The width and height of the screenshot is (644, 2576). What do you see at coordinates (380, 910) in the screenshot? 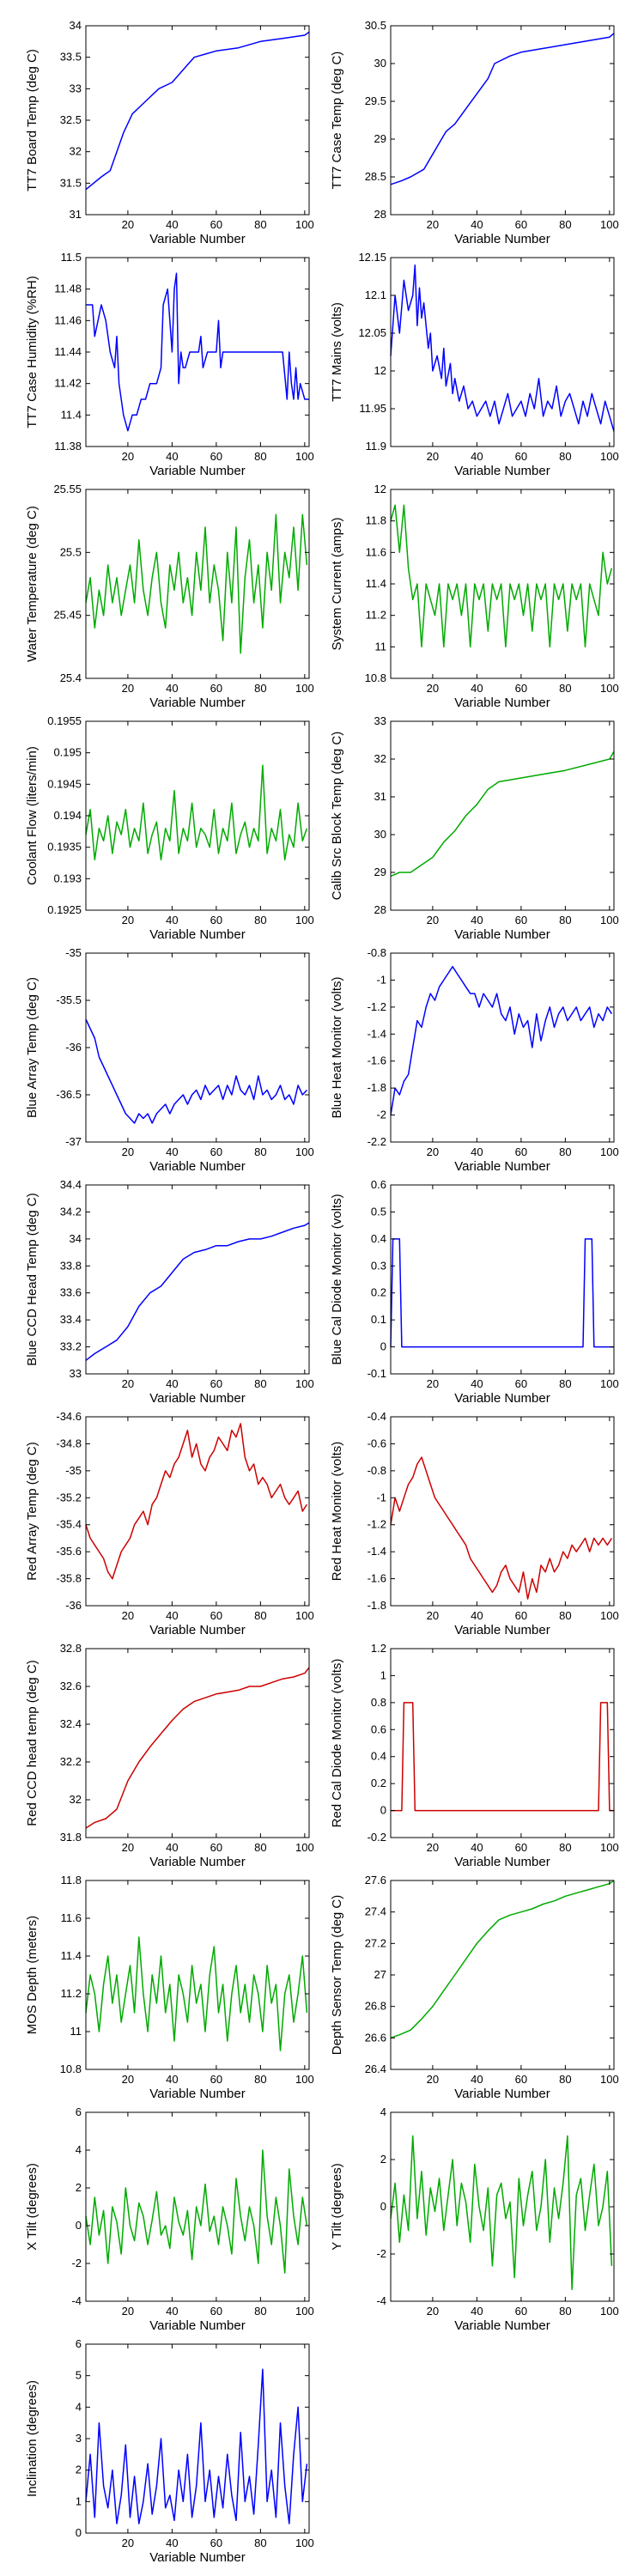
I see `y-tick-label: 28` at bounding box center [380, 910].